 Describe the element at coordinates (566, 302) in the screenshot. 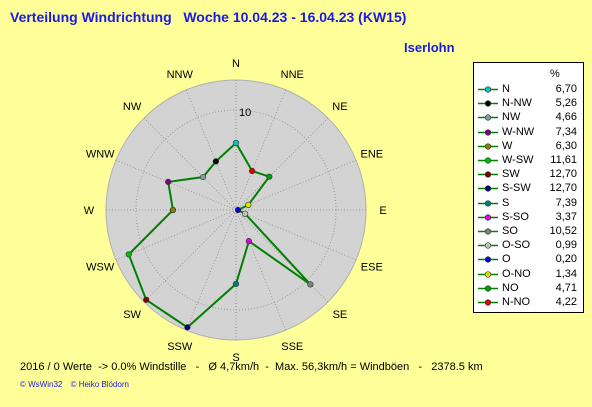

I see `legend-value: 4,22` at that location.